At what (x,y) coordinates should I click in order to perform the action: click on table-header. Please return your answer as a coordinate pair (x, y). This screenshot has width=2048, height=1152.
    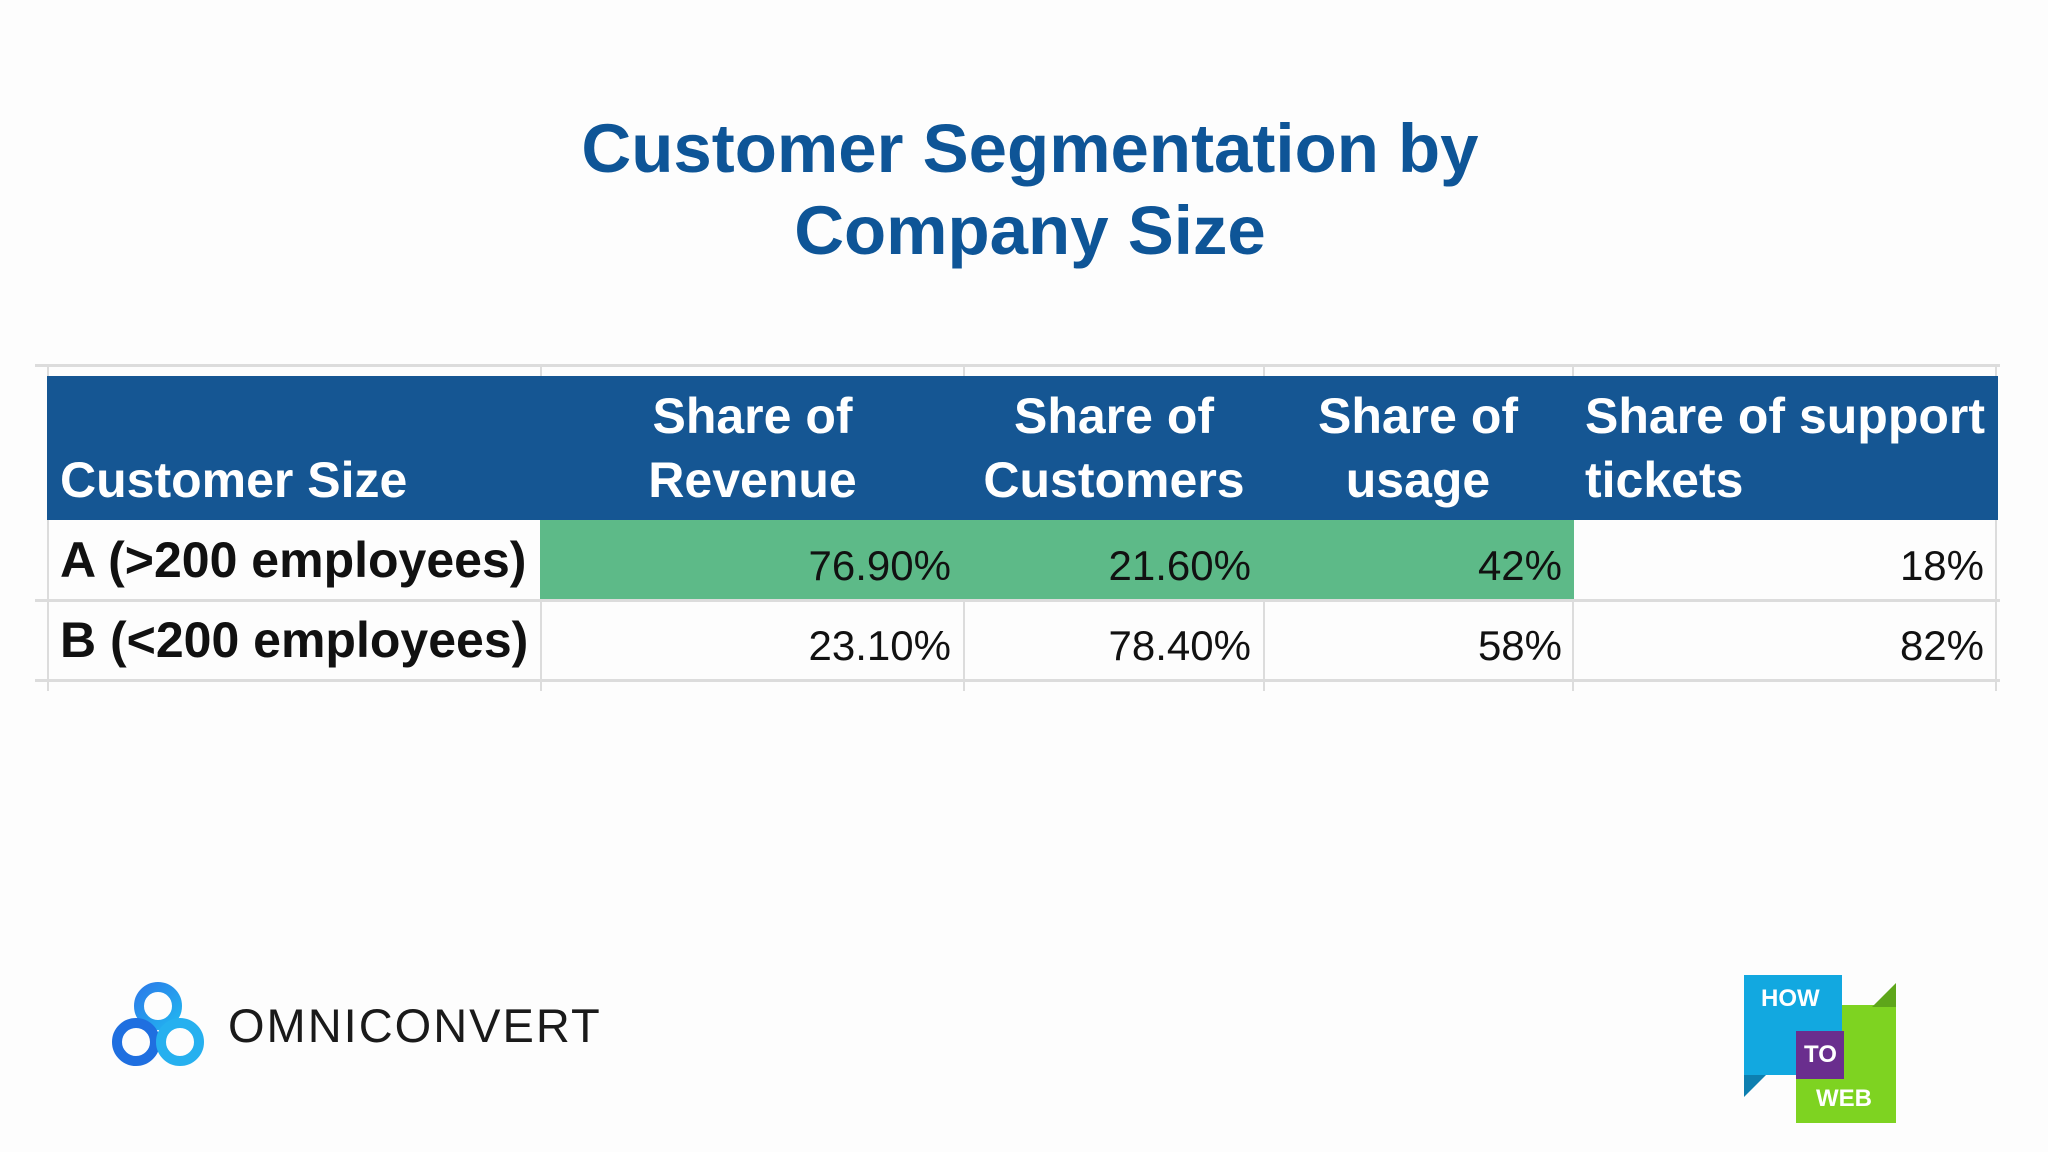
    Looking at the image, I should click on (1022, 448).